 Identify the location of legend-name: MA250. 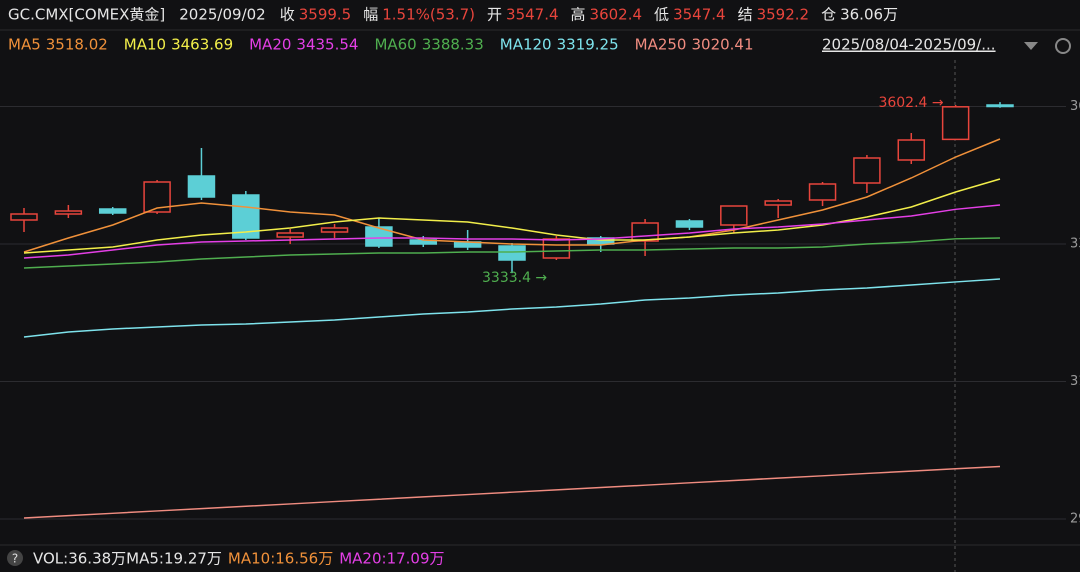
(661, 45).